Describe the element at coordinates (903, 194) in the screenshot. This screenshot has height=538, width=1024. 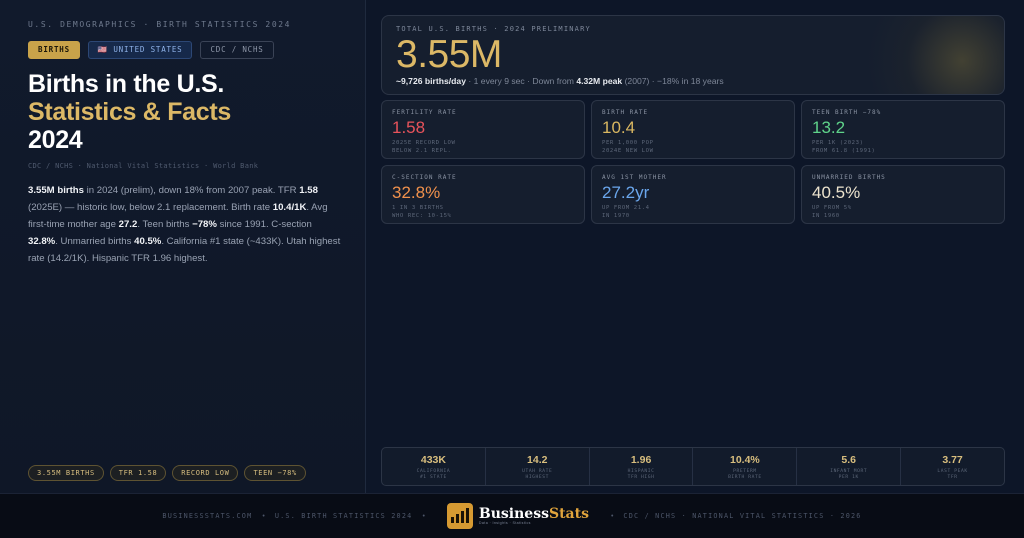
I see `stat-card-unmarried: UNMARRIED BIRTHS 40.5% UP FROM 5% IN 1960` at that location.